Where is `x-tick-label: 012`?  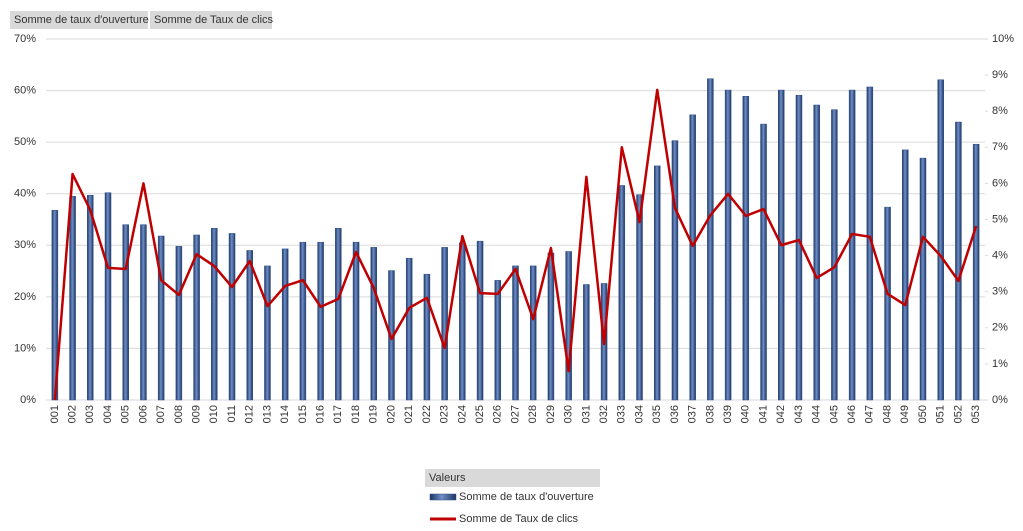 x-tick-label: 012 is located at coordinates (250, 414).